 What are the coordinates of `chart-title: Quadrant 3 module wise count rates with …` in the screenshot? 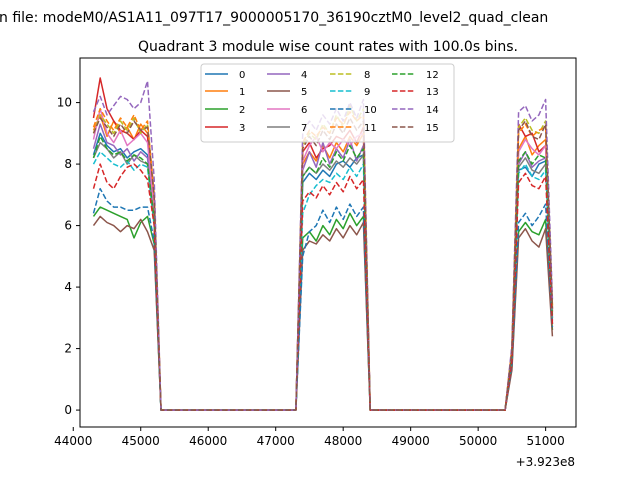 It's located at (328, 47).